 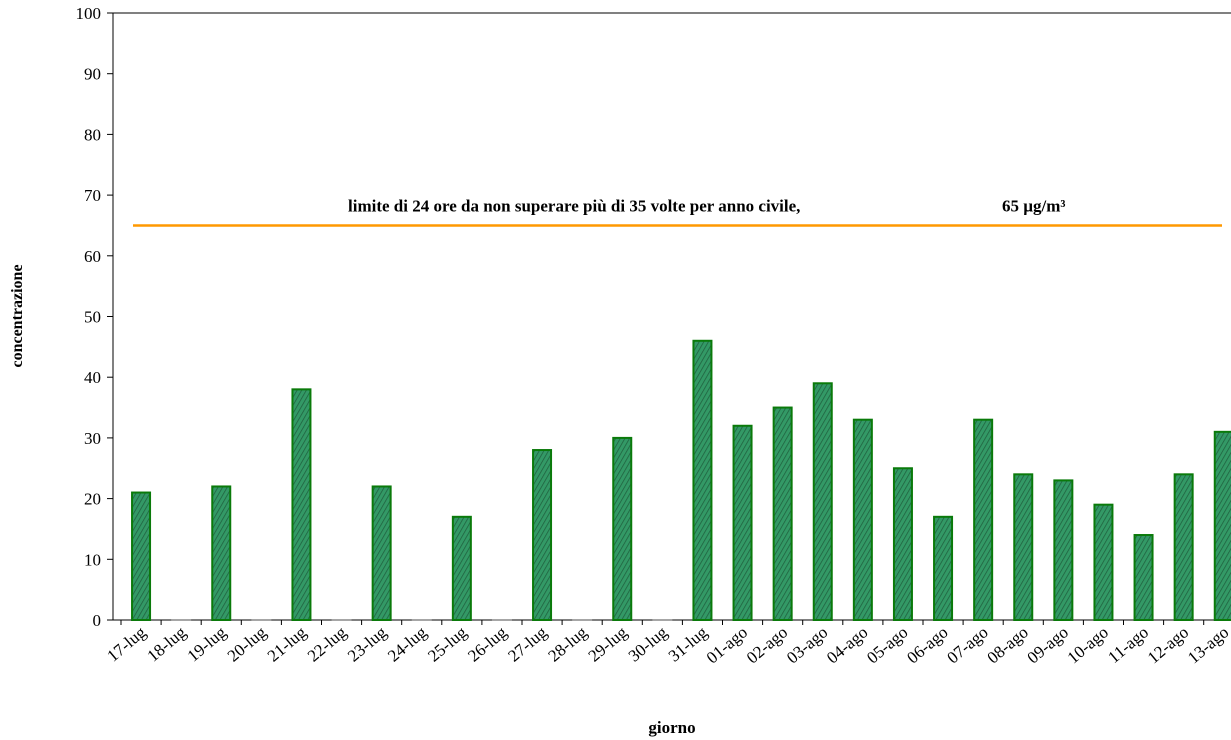 What do you see at coordinates (527, 643) in the screenshot?
I see `x-tick-label: 27-lug` at bounding box center [527, 643].